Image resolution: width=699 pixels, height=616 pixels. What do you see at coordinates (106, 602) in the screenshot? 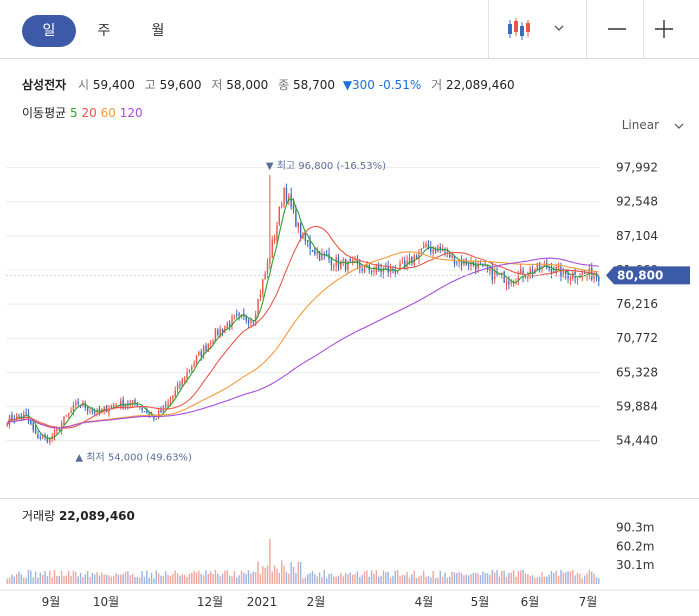
I see `x-tick-label: 10월` at bounding box center [106, 602].